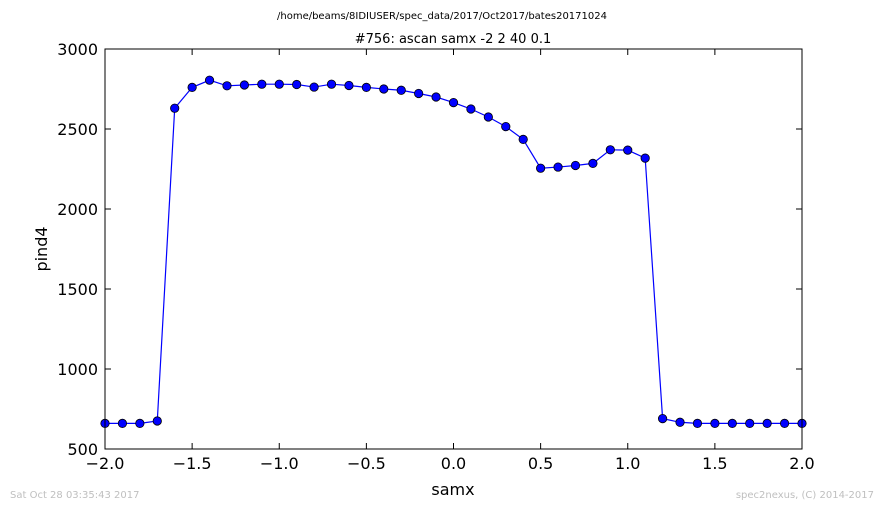 The image size is (884, 509). What do you see at coordinates (77, 209) in the screenshot?
I see `y-tick-label: 2000` at bounding box center [77, 209].